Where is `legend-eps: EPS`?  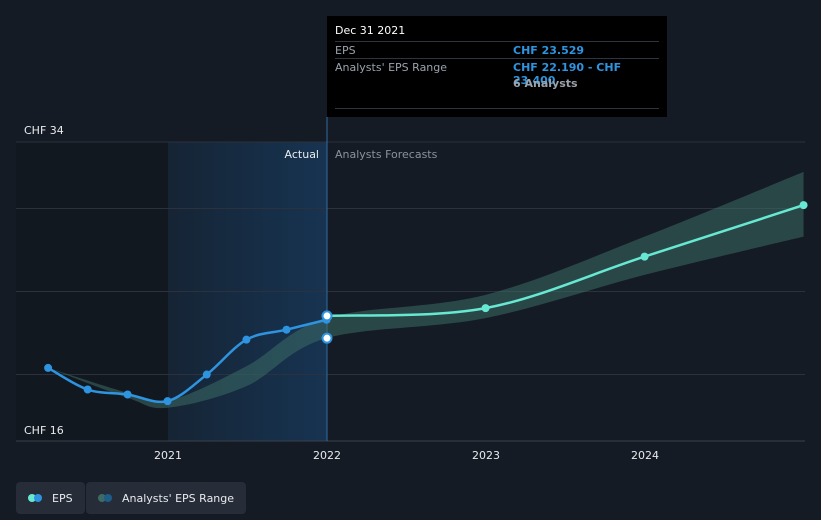
legend-eps: EPS is located at coordinates (50, 498).